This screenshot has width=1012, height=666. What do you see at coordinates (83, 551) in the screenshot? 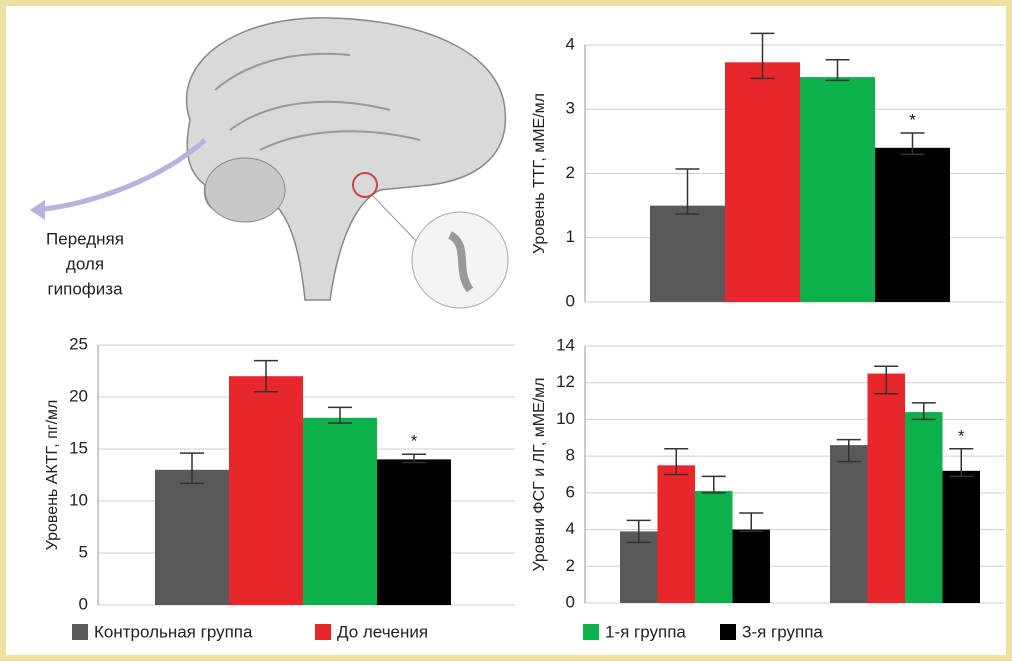
I see `y-tick-label: 5` at bounding box center [83, 551].